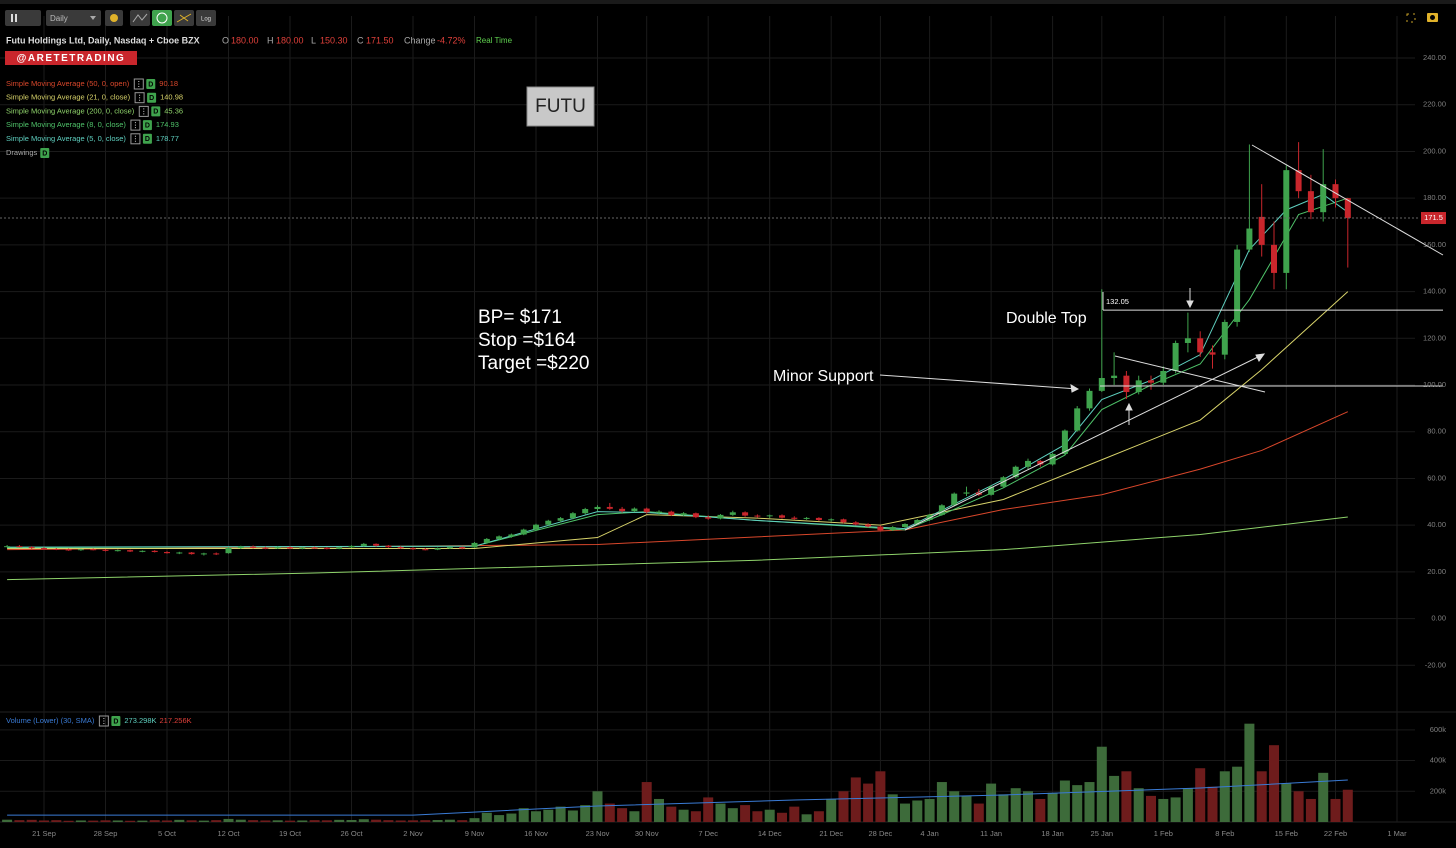  I want to click on x-tick-label: 28 Dec, so click(881, 833).